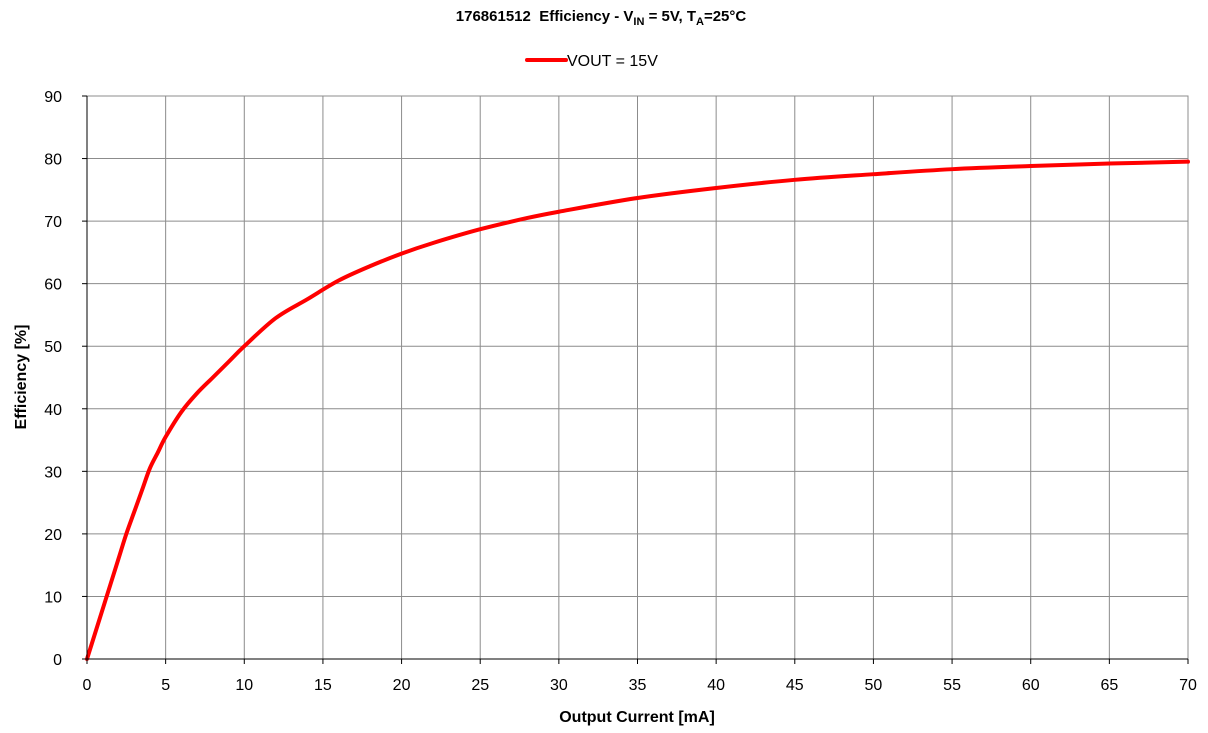 Image resolution: width=1208 pixels, height=733 pixels. What do you see at coordinates (670, 16) in the screenshot?
I see `title-middle: = 5V, T` at bounding box center [670, 16].